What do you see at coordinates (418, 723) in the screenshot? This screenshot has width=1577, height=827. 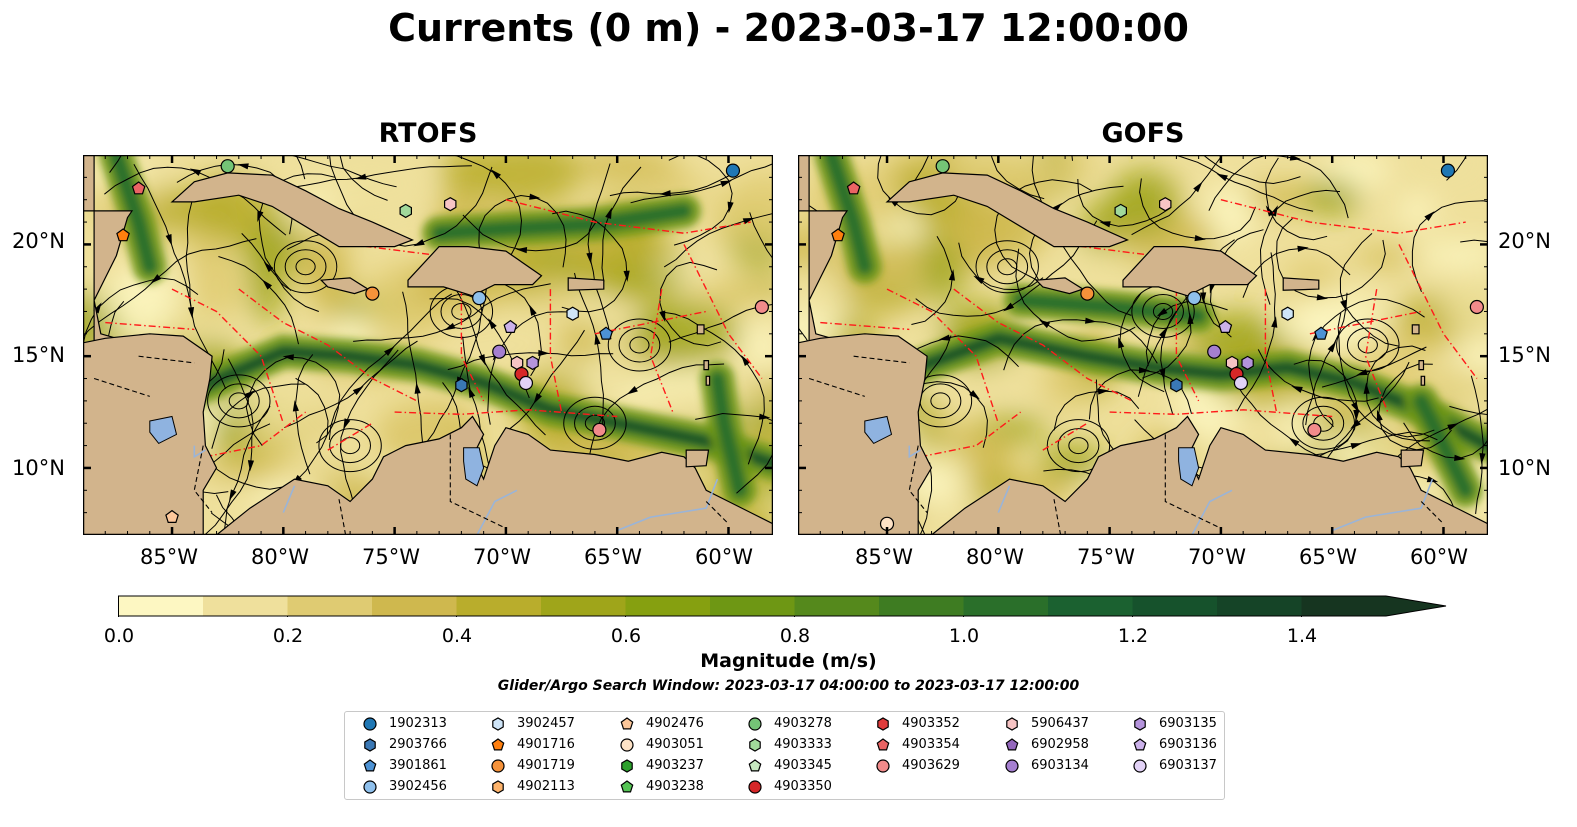 I see `legend-label: 1902313` at bounding box center [418, 723].